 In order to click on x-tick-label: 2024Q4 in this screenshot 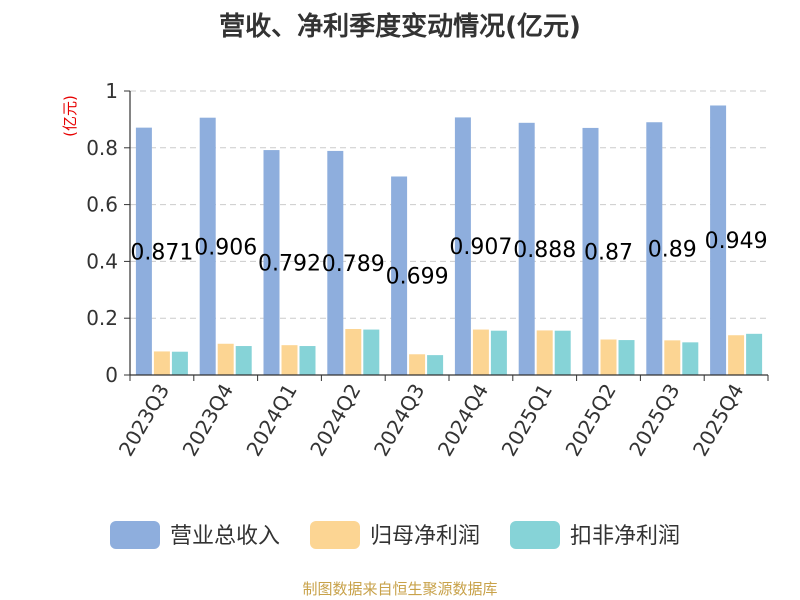, I will do `click(463, 420)`.